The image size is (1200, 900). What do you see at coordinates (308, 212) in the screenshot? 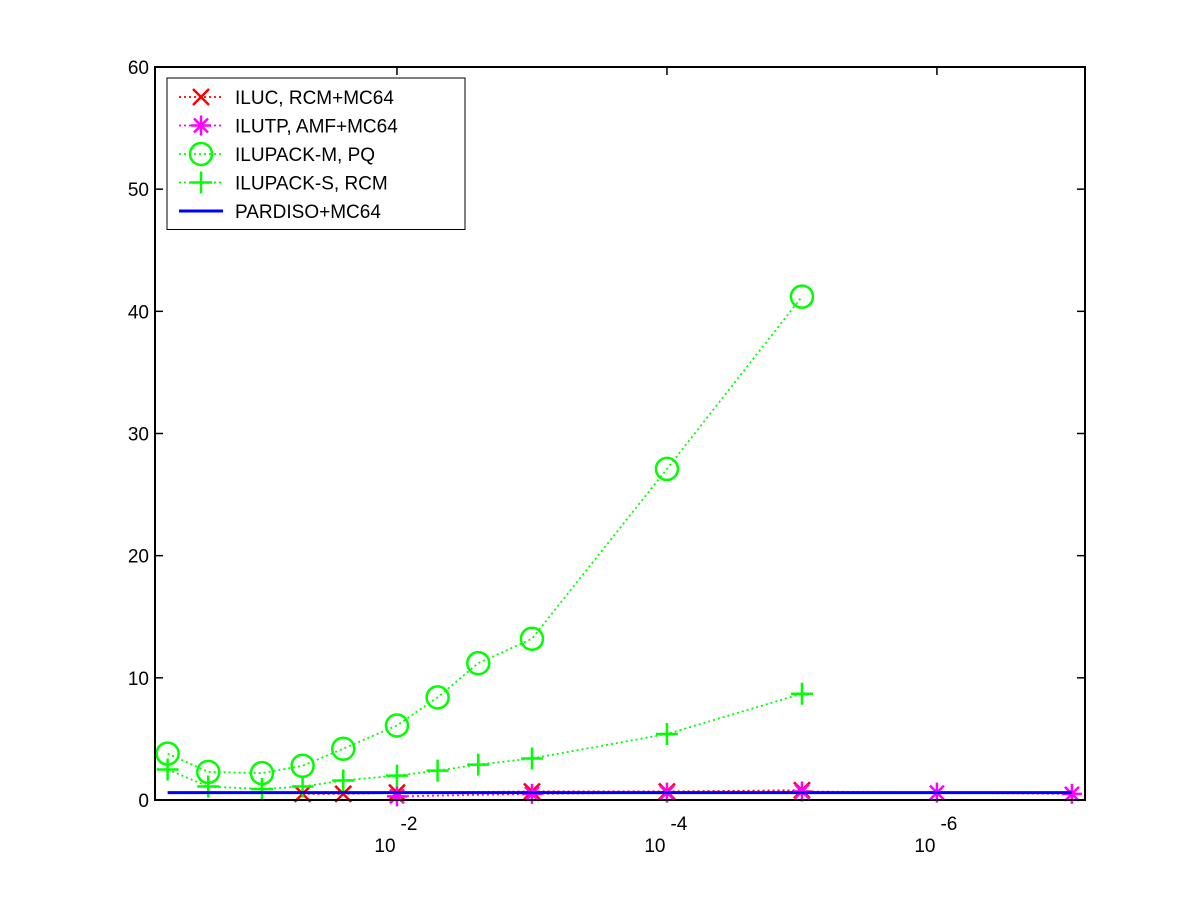
I see `legend-label: PARDISO+MC64` at bounding box center [308, 212].